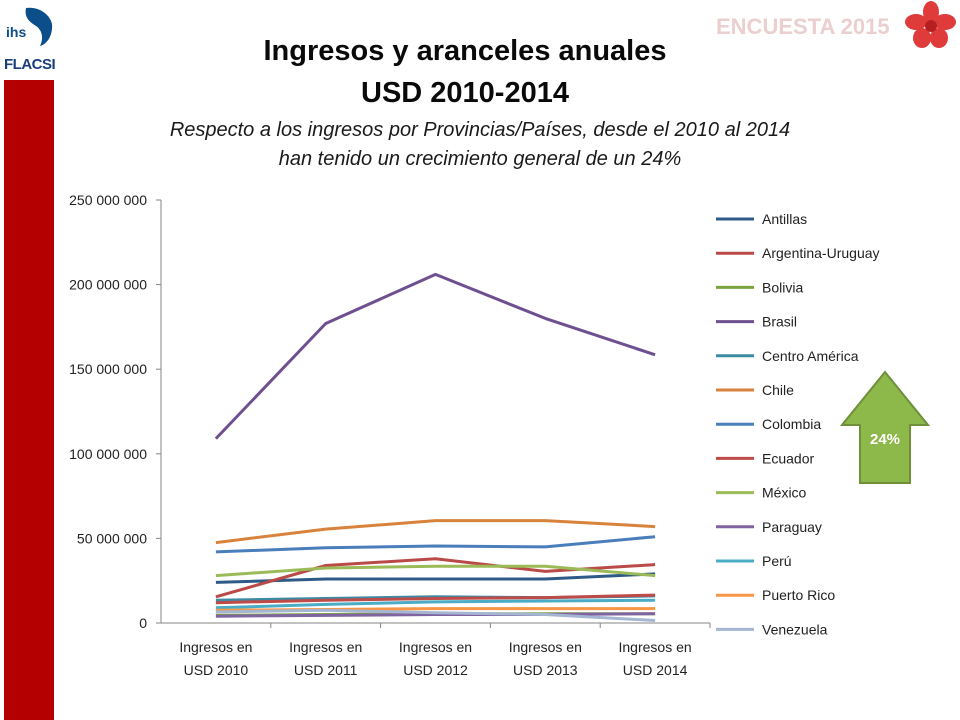  I want to click on flower-icon, so click(930, 24).